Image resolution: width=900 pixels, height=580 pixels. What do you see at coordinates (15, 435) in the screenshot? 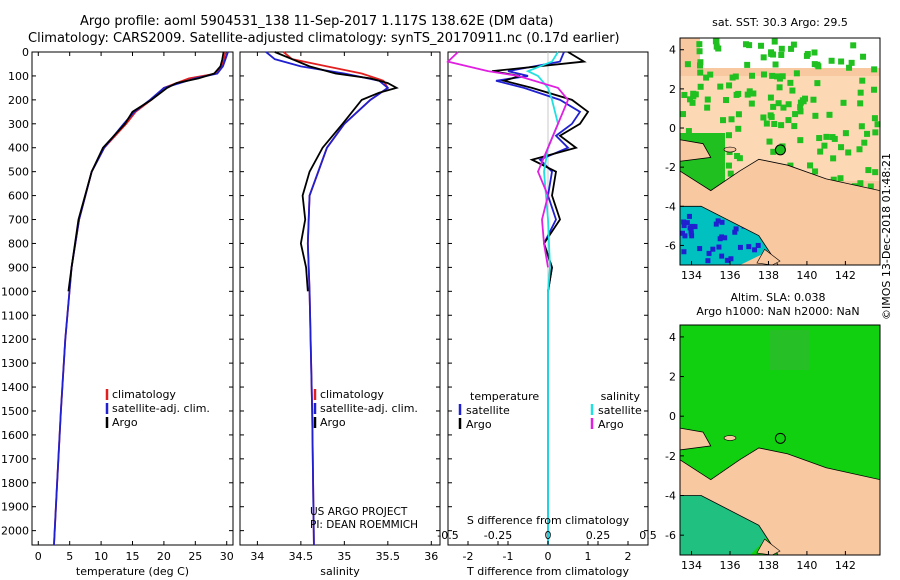
I see `y-tick-label: 1600` at bounding box center [15, 435].